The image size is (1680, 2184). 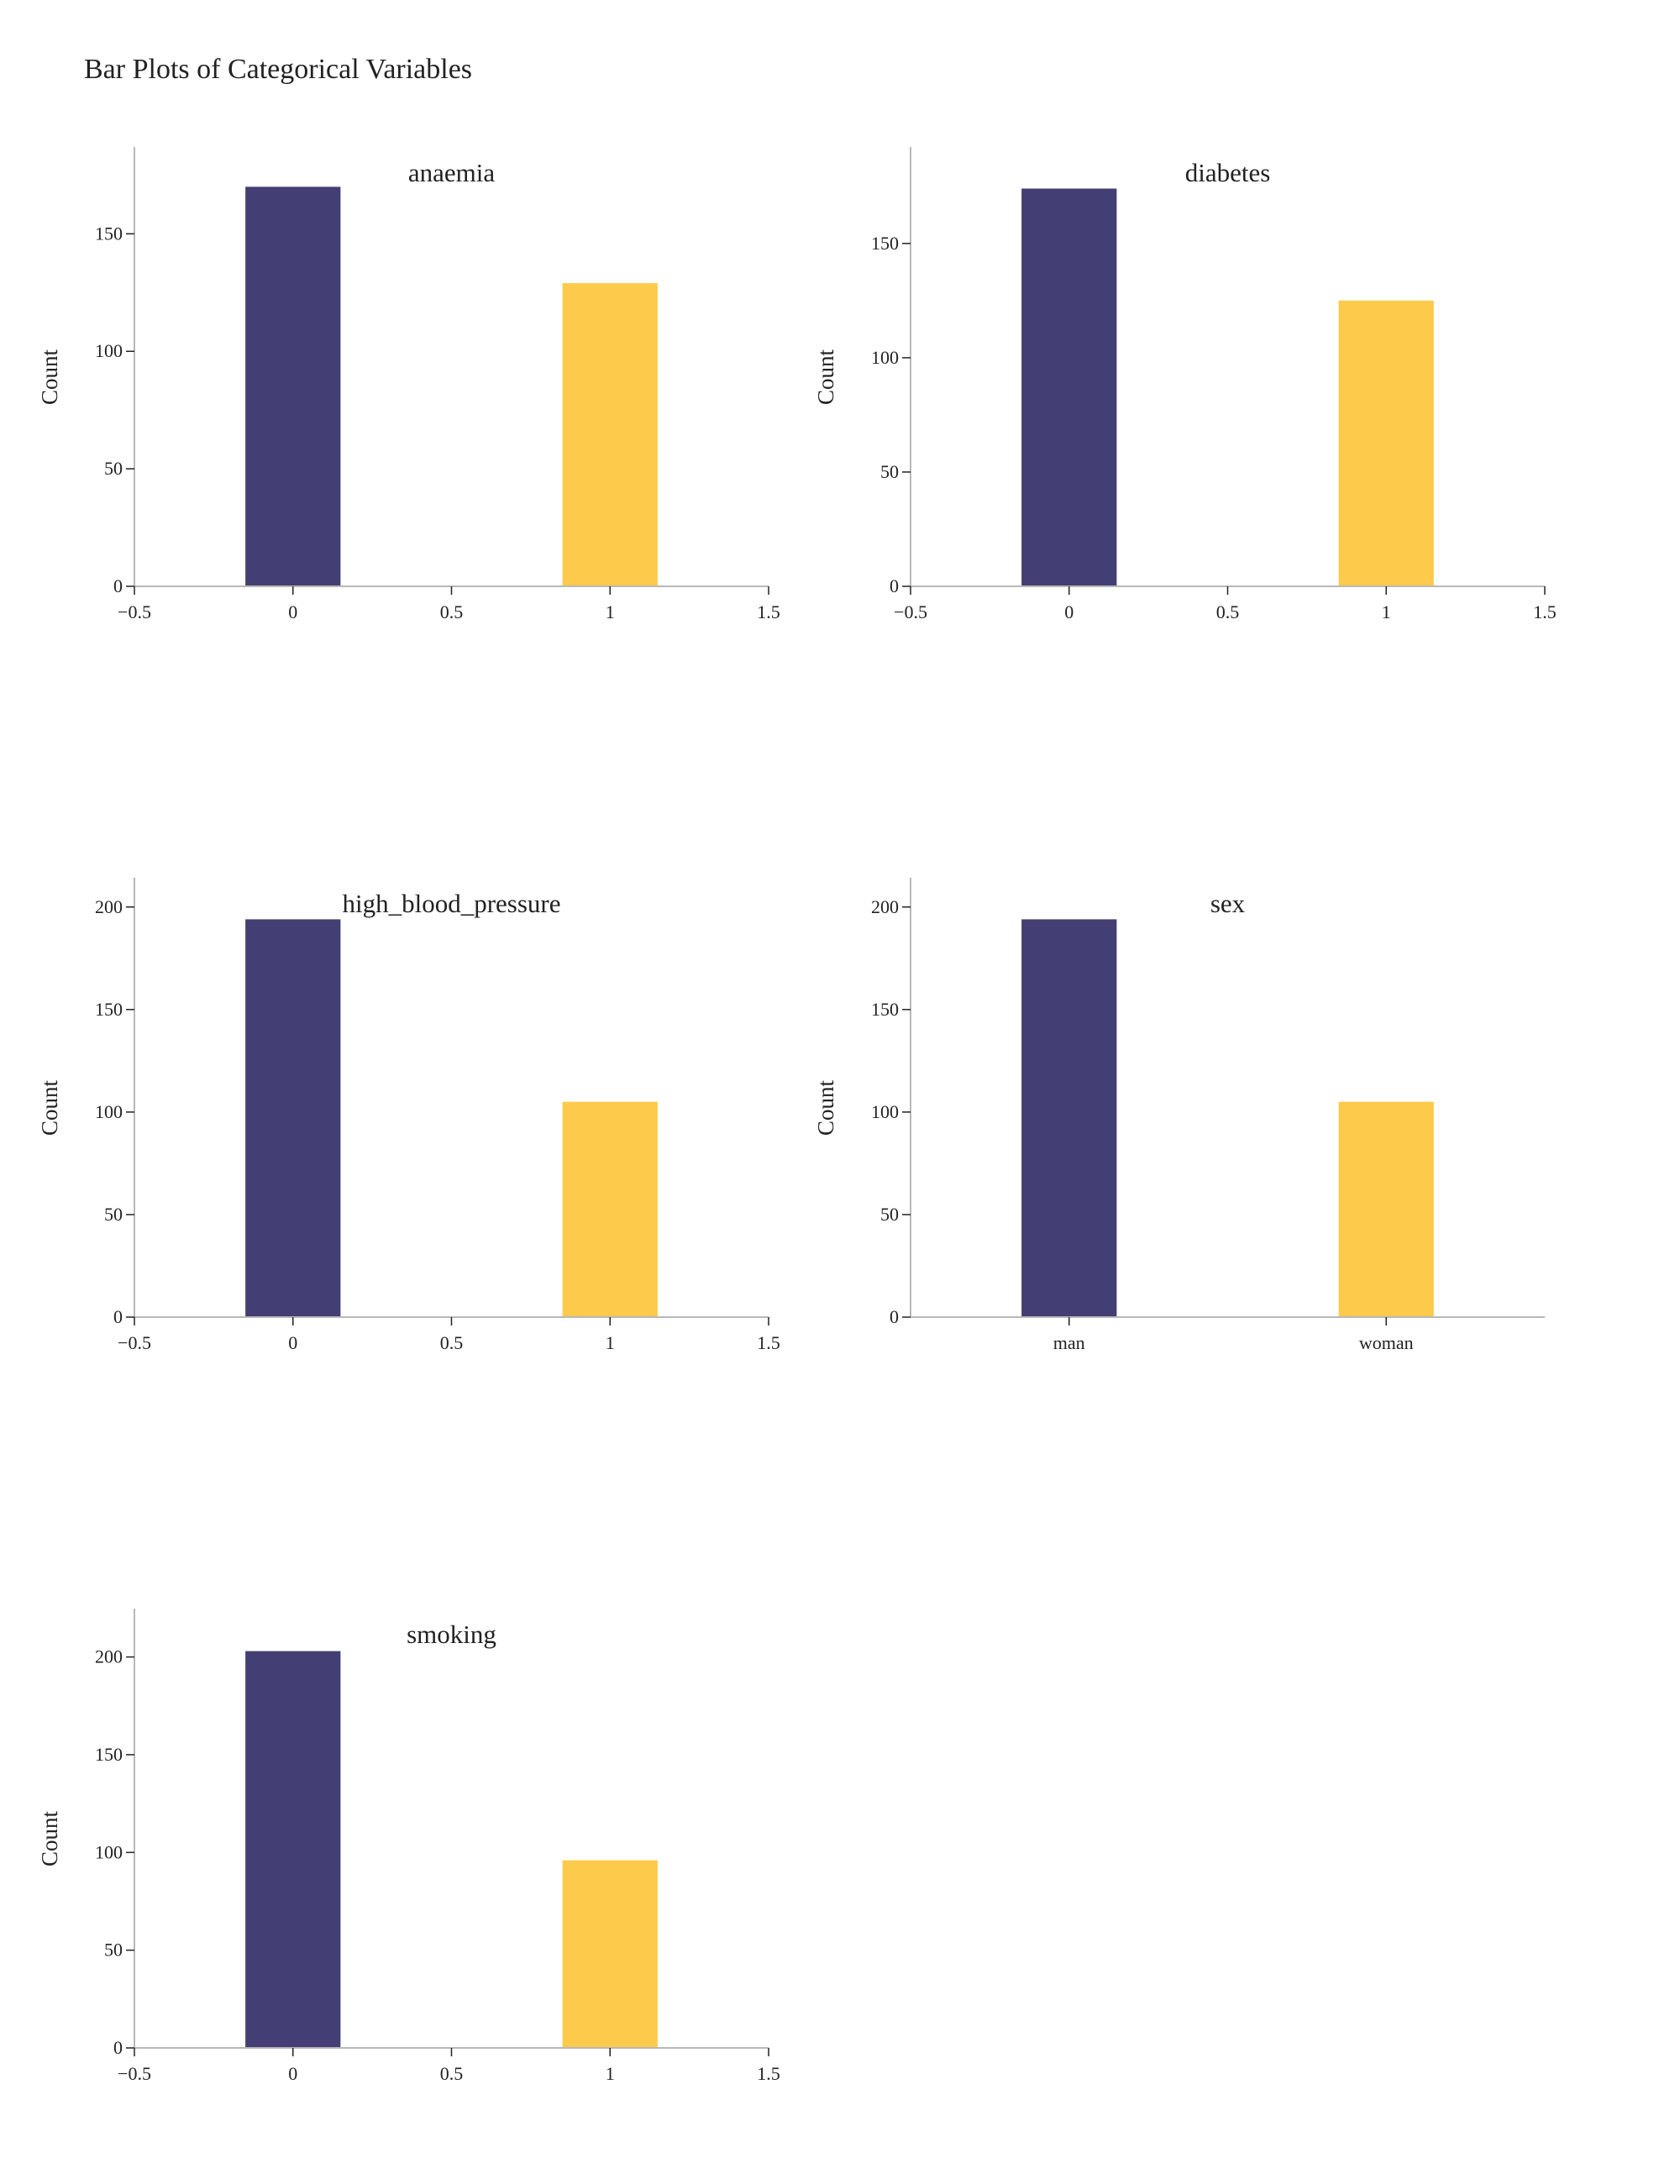 I want to click on chart-anaemia: anaemia Count 0 50 100 150 −0.5 0 0.5 1 1.5, so click(x=408, y=384).